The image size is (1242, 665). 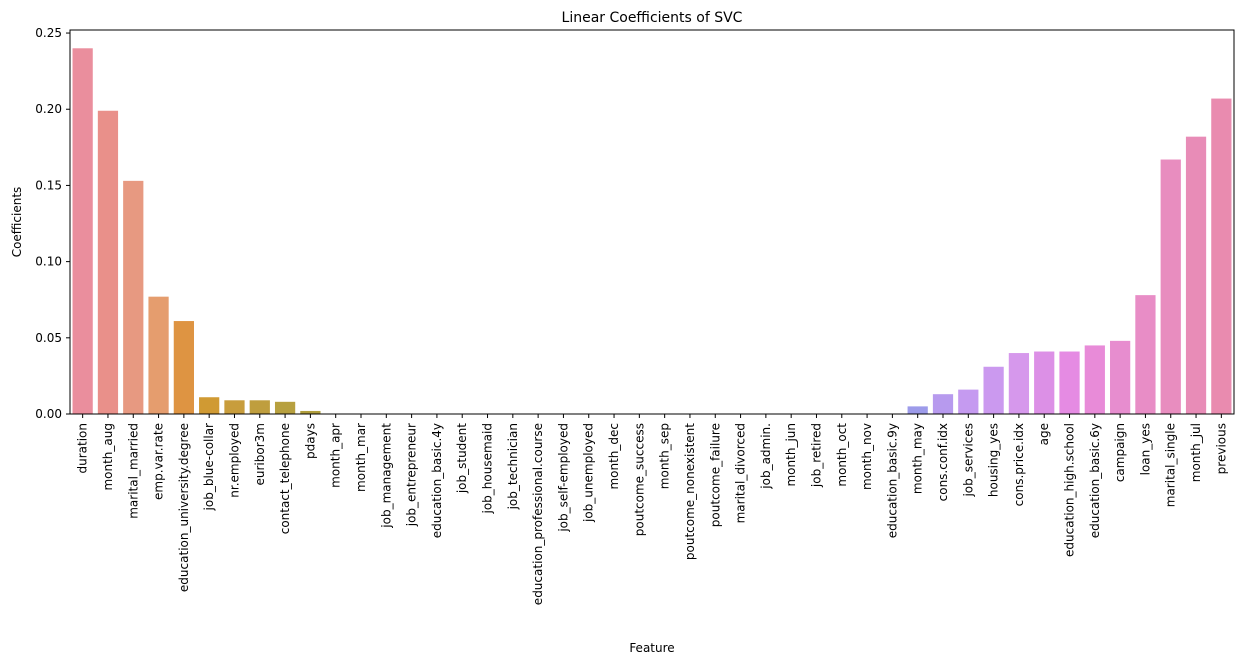 I want to click on x-tick-label: marital_married, so click(x=133, y=471).